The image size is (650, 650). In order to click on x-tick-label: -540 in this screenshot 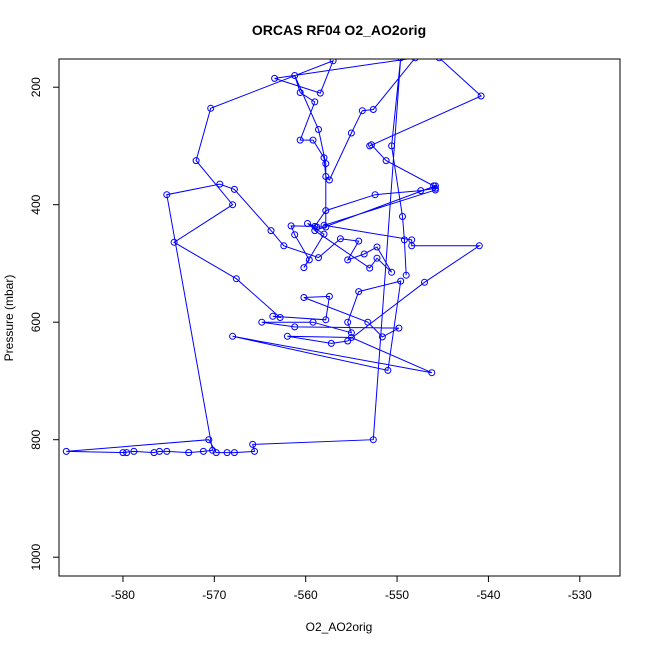, I will do `click(488, 595)`.